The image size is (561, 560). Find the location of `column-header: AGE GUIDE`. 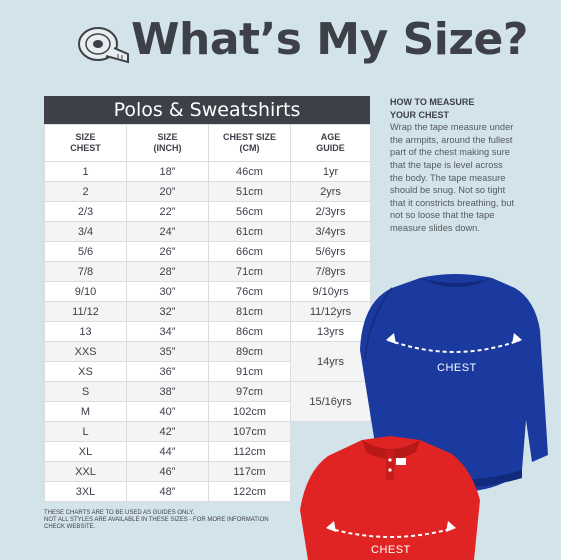

column-header: AGE GUIDE is located at coordinates (330, 143).